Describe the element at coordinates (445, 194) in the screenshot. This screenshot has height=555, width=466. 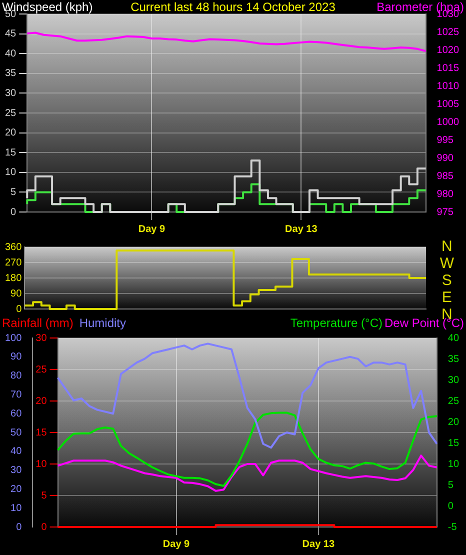
I see `y2-tick-label: 980` at that location.